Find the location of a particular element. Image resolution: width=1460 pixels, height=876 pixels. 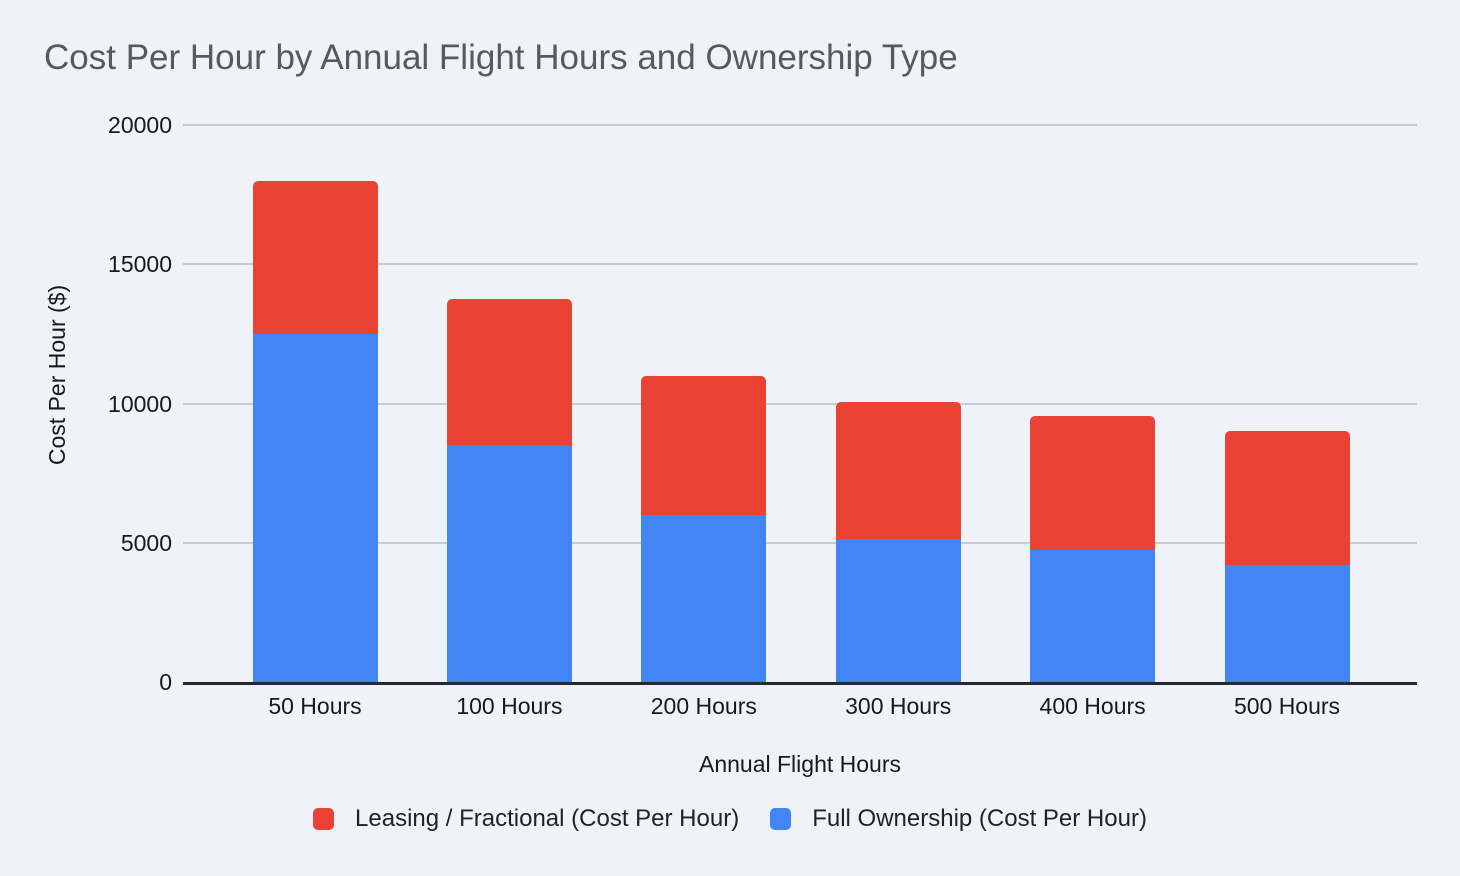

y-tick-label-0: 0 is located at coordinates (165, 682).